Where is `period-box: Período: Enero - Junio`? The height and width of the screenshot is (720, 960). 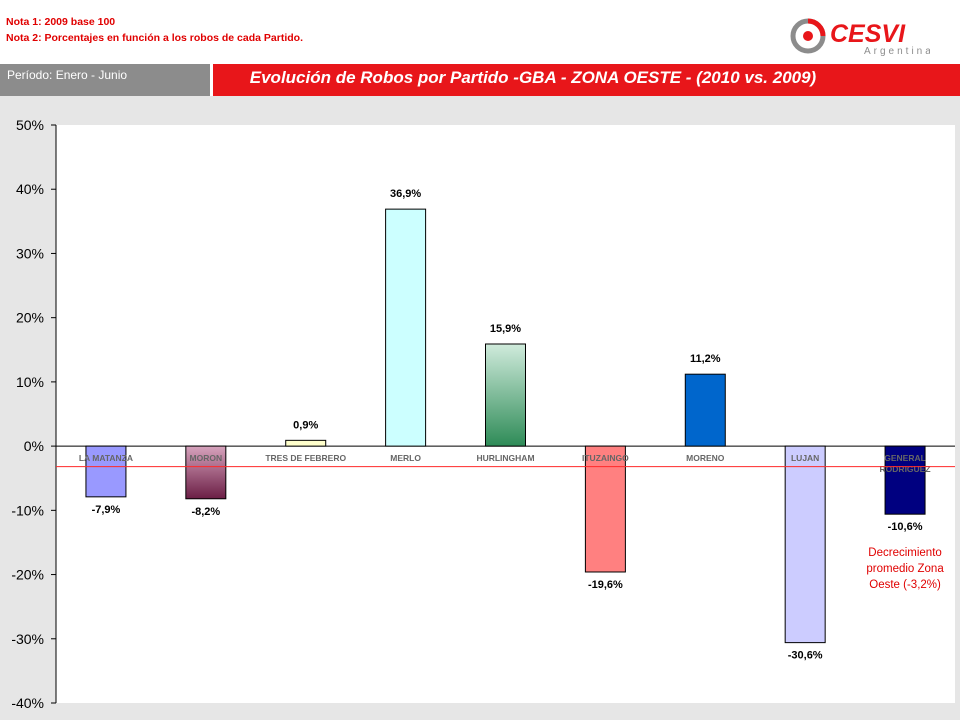 period-box: Período: Enero - Junio is located at coordinates (105, 80).